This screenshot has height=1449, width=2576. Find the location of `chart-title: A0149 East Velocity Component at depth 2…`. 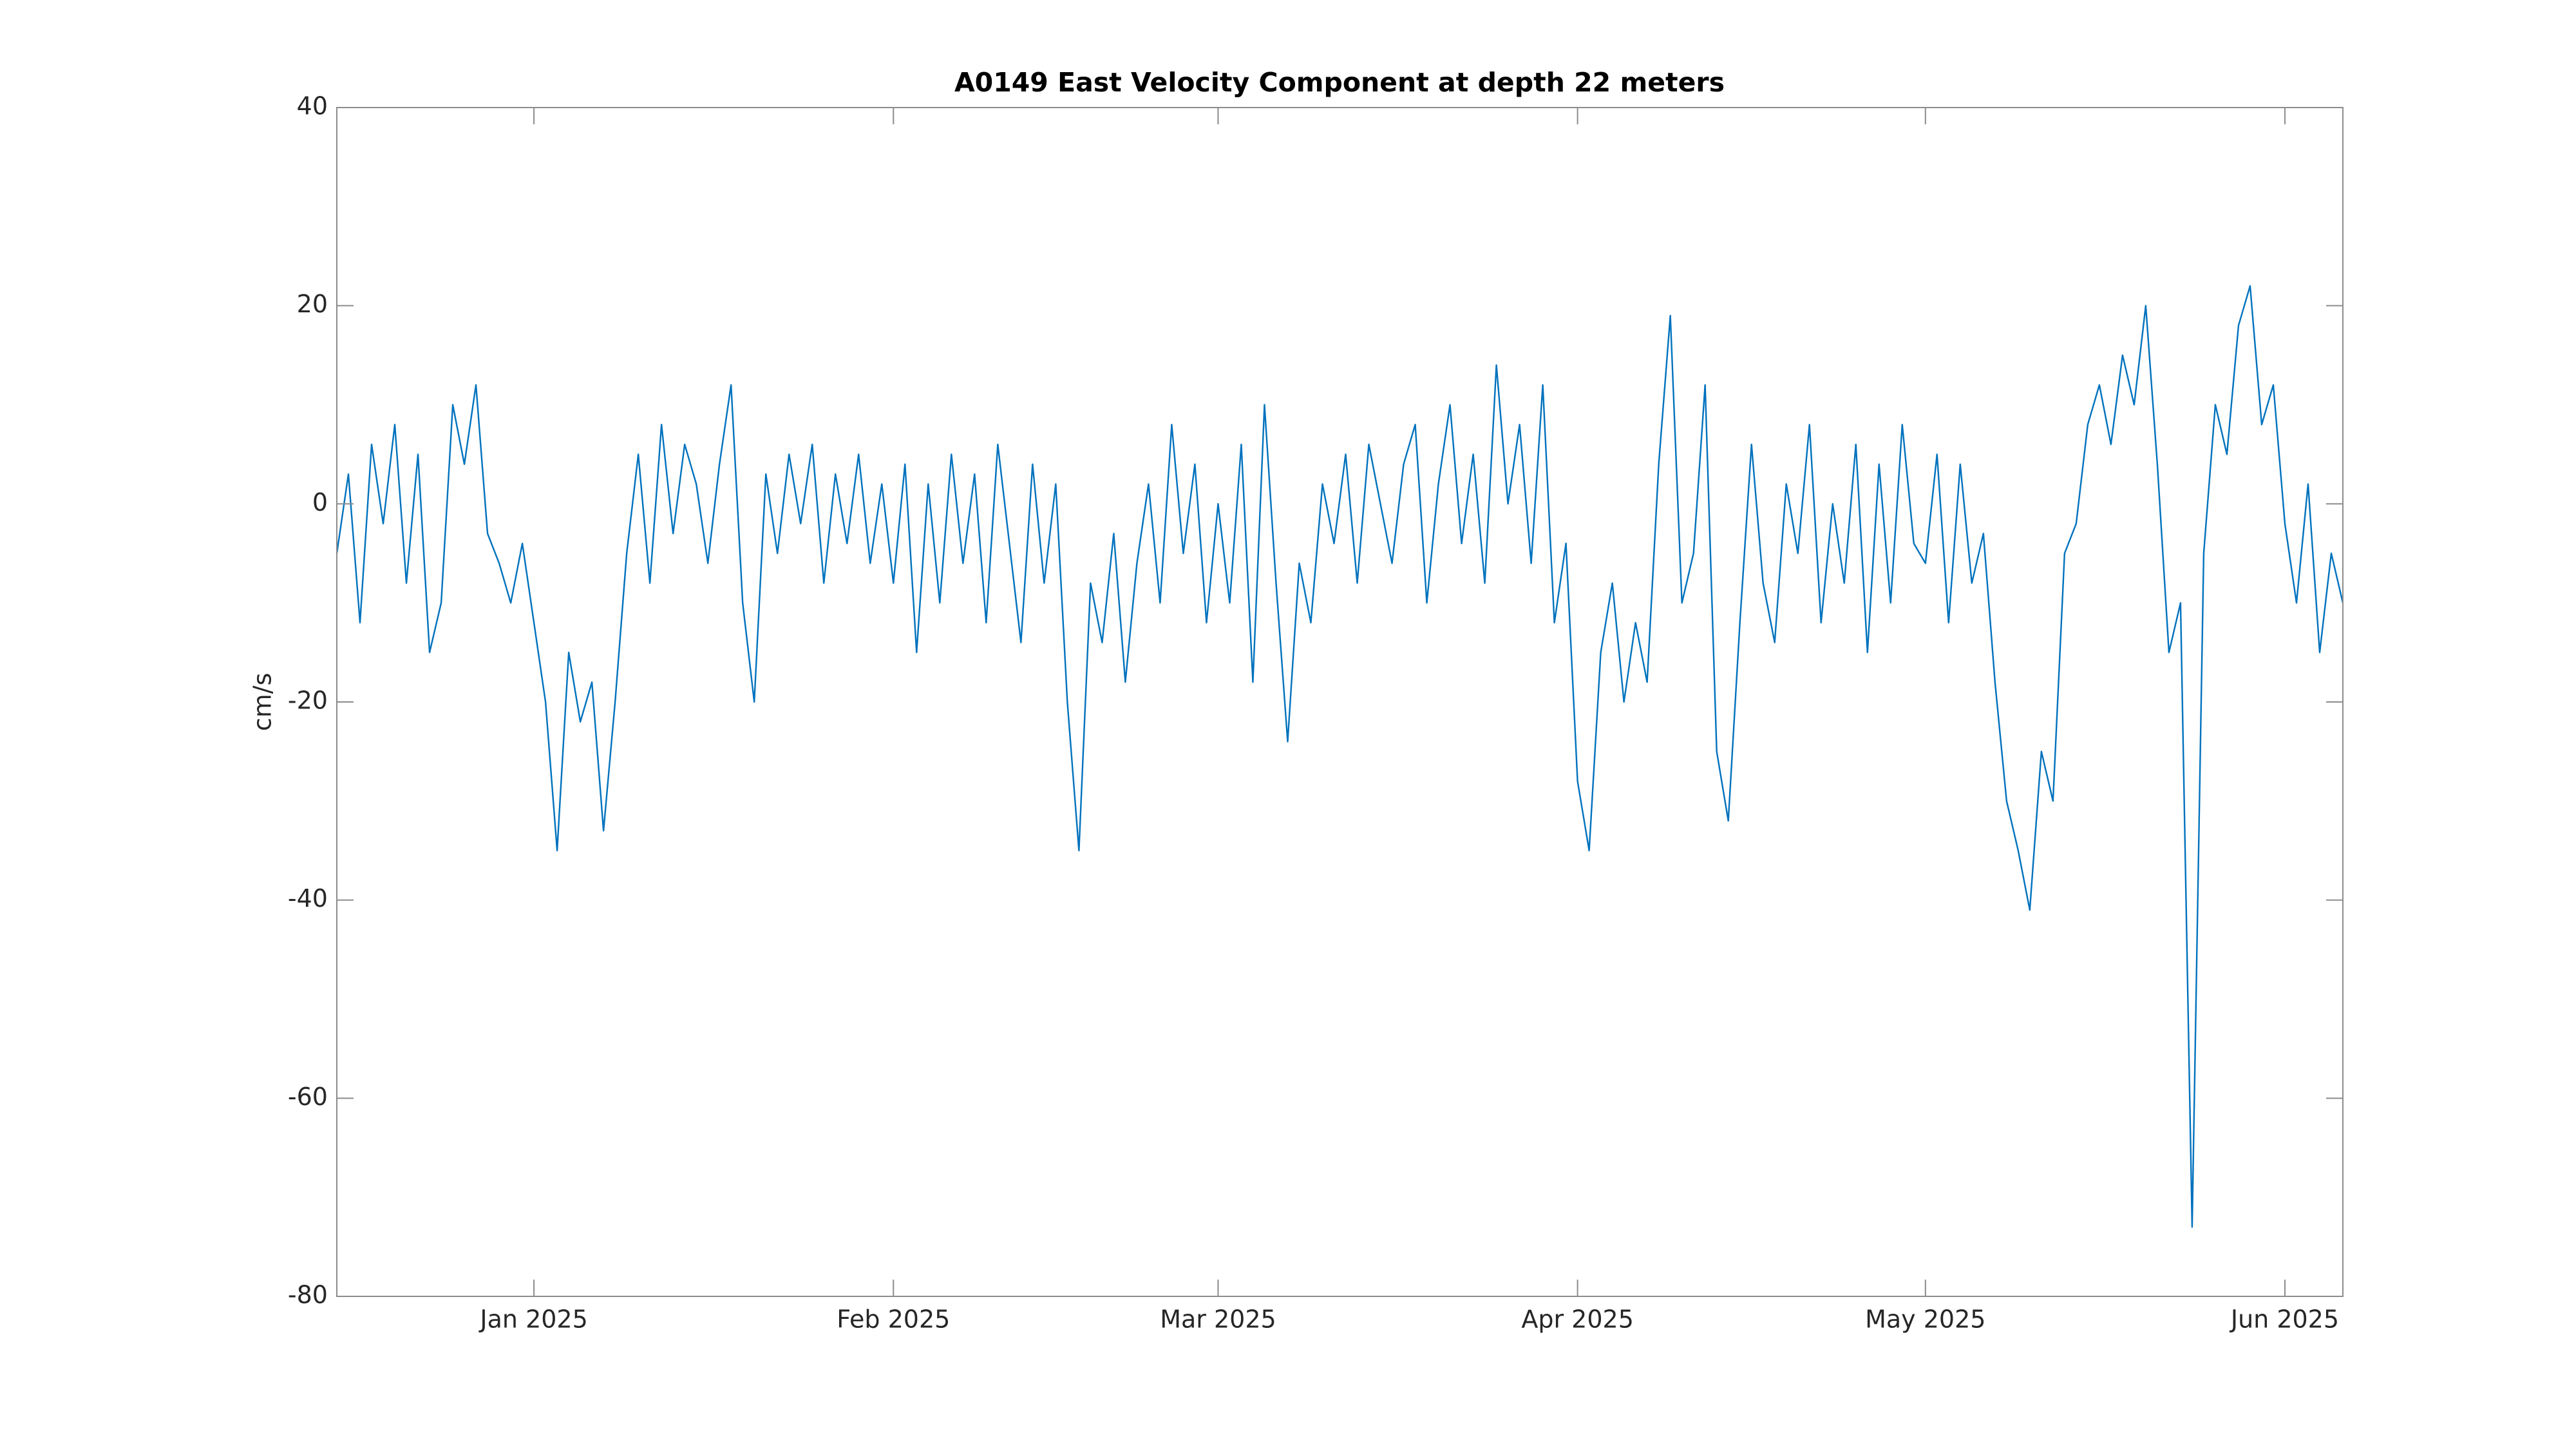

chart-title: A0149 East Velocity Component at depth 2… is located at coordinates (1339, 83).